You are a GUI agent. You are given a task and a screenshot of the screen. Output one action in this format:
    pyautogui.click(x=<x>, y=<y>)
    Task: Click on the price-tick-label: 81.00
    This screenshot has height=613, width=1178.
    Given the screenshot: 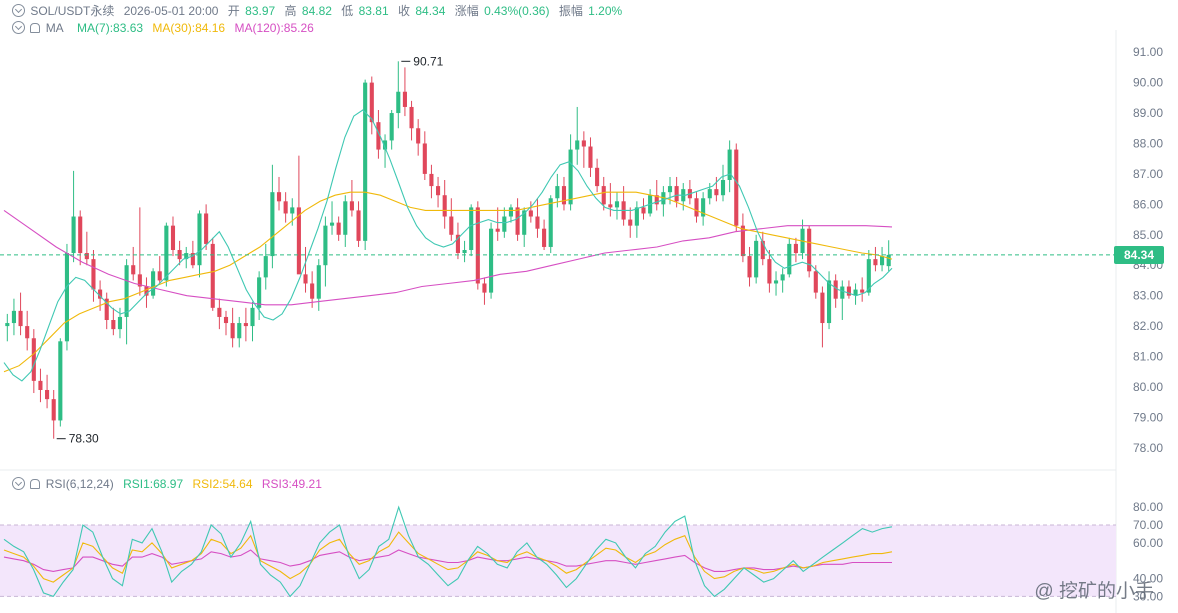 What is the action you would take?
    pyautogui.click(x=1148, y=357)
    